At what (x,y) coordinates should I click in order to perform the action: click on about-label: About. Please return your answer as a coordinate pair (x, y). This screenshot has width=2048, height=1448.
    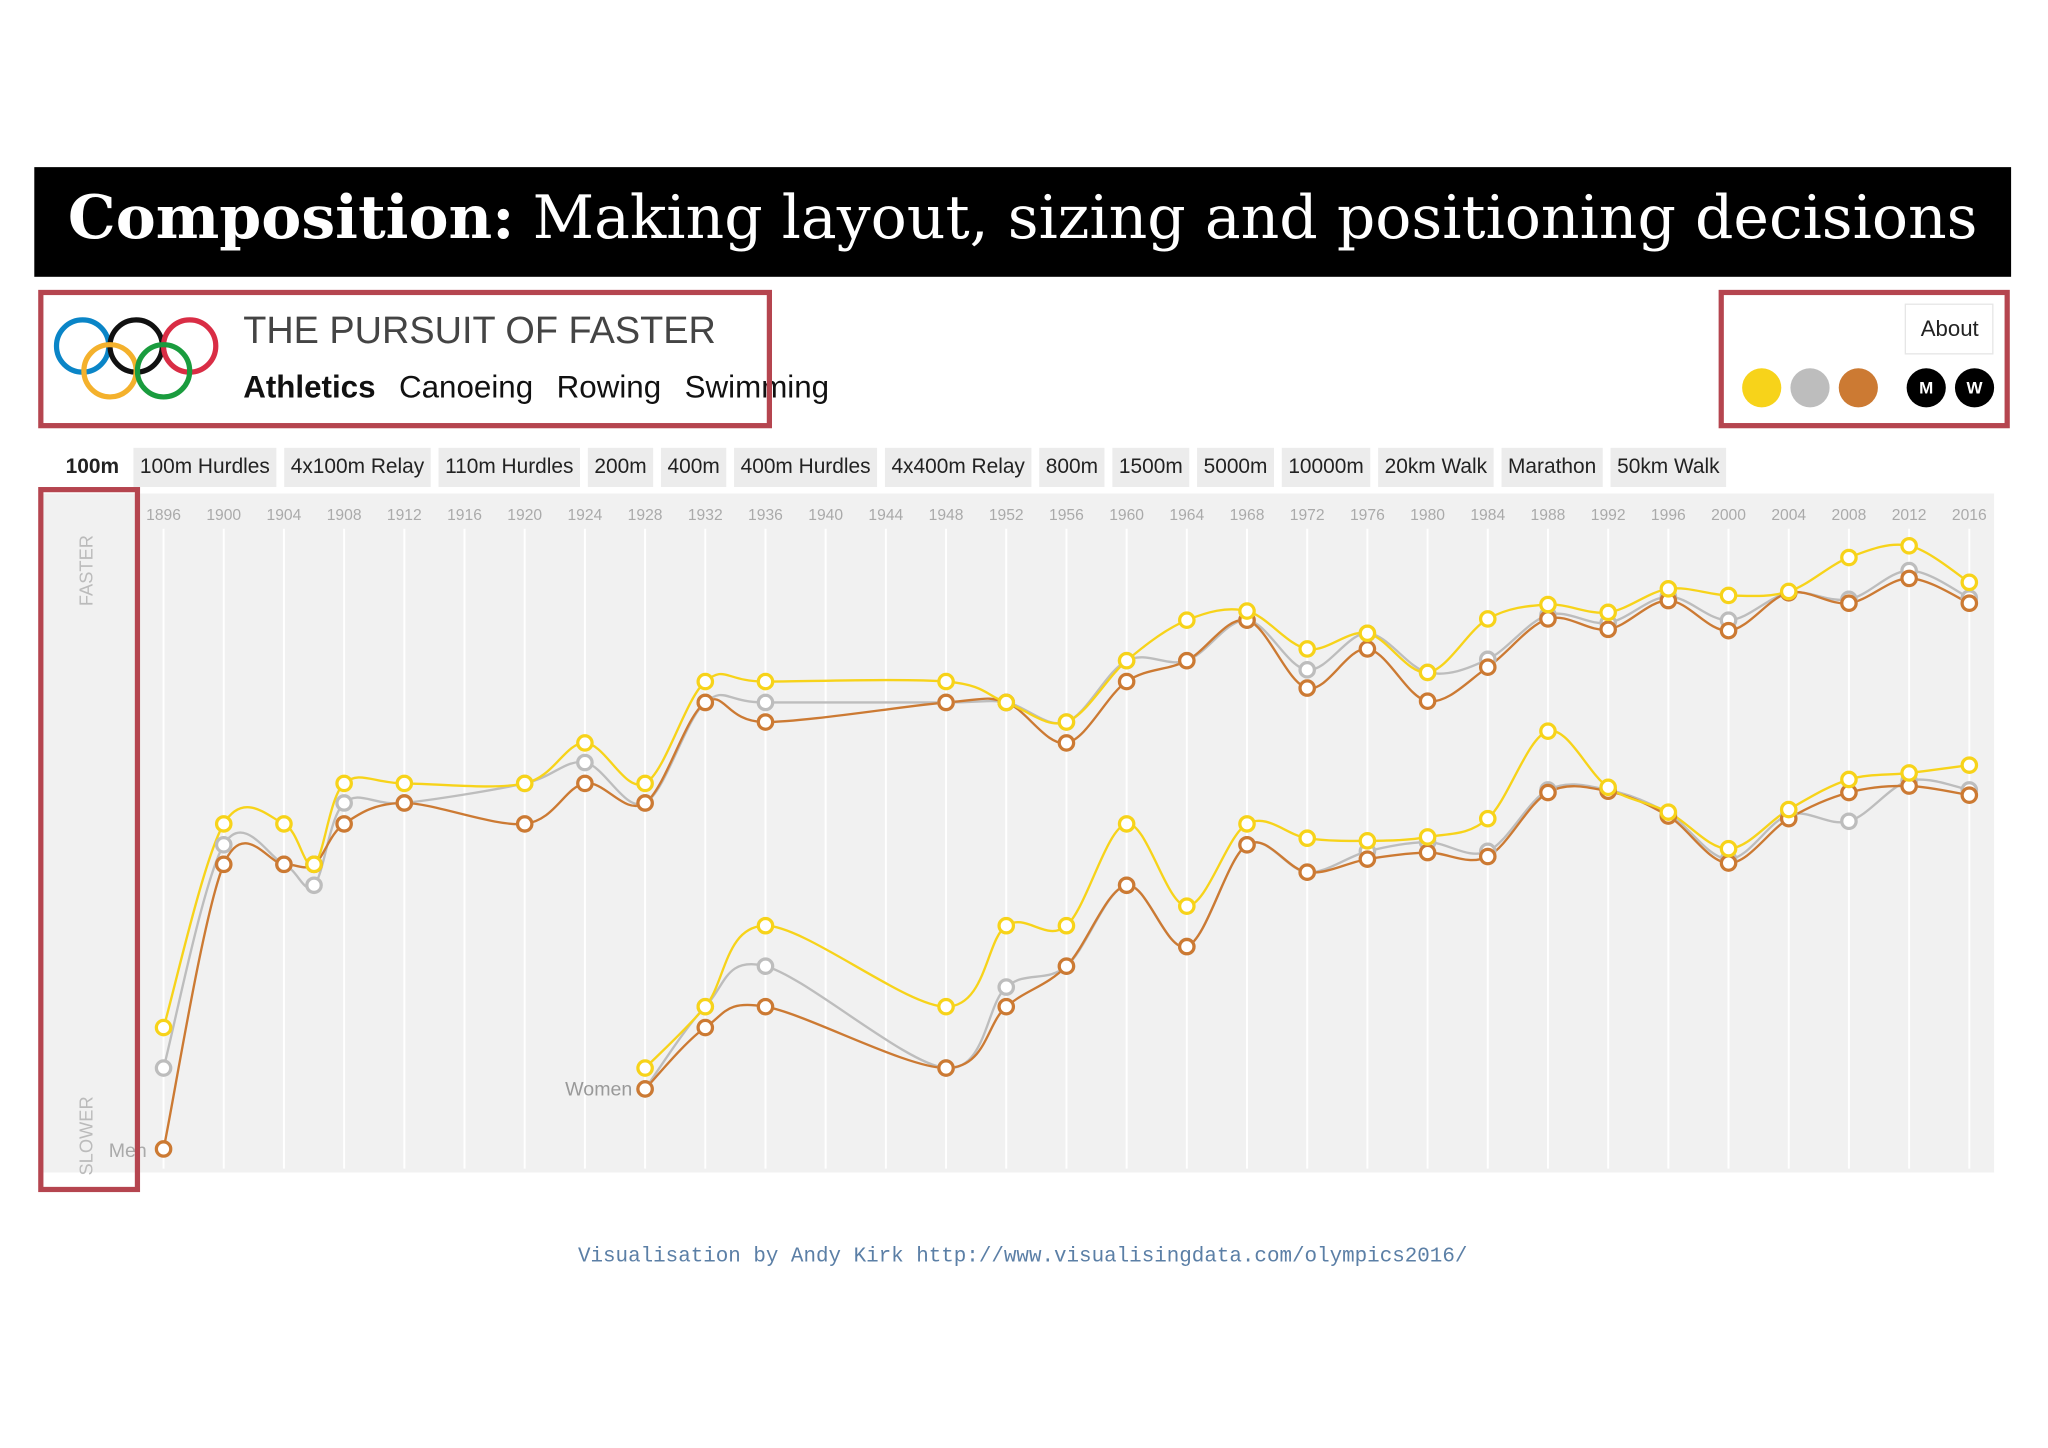
    Looking at the image, I should click on (1950, 328).